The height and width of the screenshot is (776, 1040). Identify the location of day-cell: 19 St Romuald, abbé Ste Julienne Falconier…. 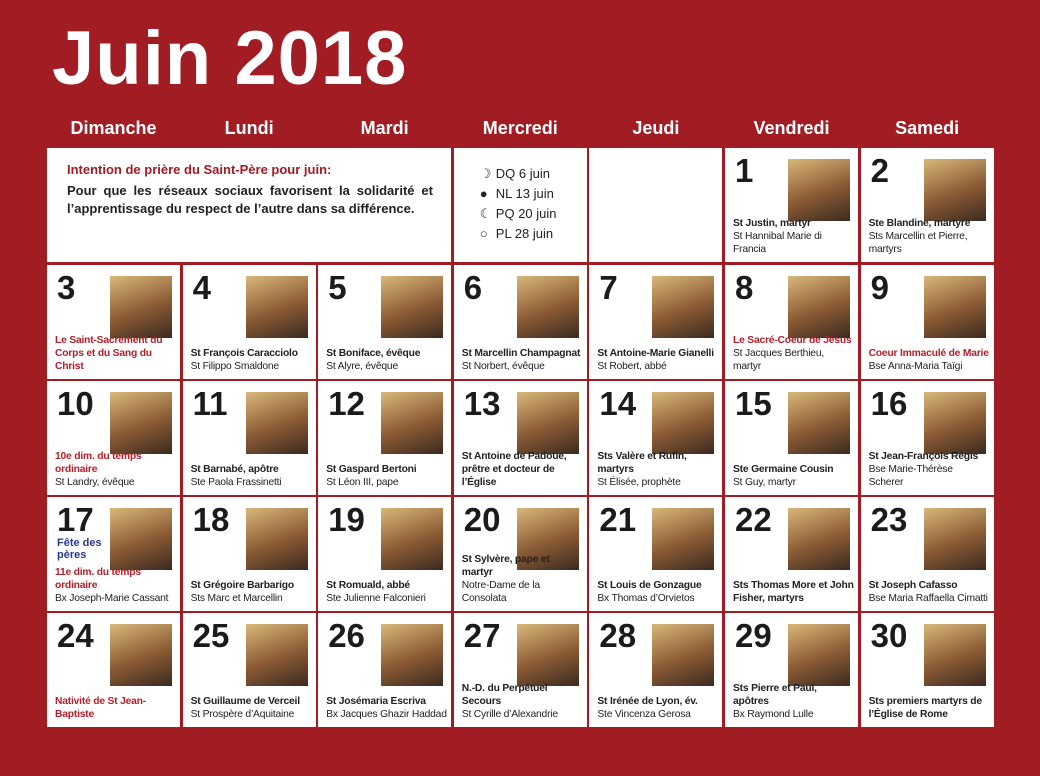
(385, 554).